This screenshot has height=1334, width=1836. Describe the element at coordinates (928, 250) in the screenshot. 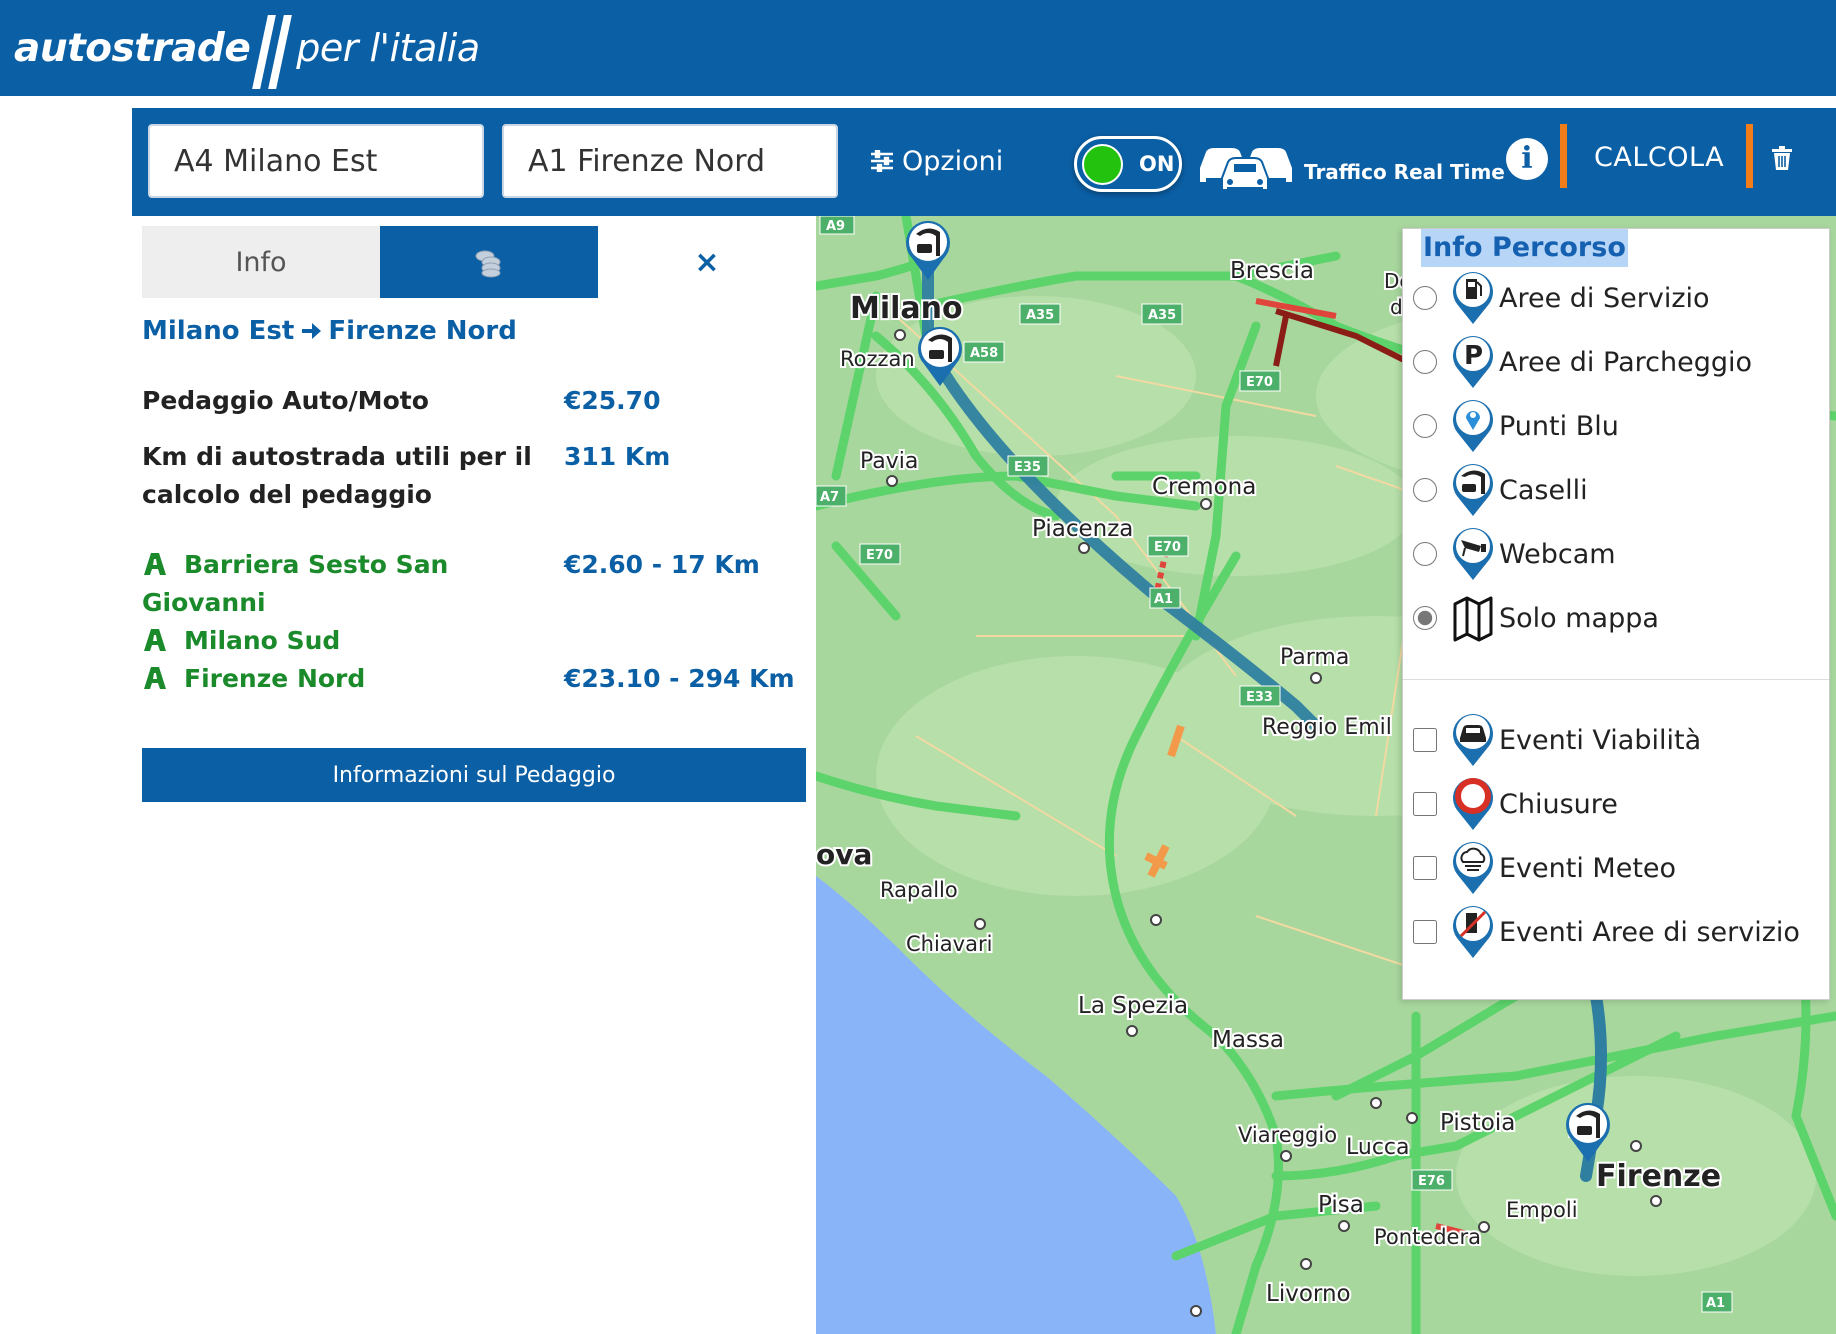

I see `tollbooth-marker-milano` at that location.